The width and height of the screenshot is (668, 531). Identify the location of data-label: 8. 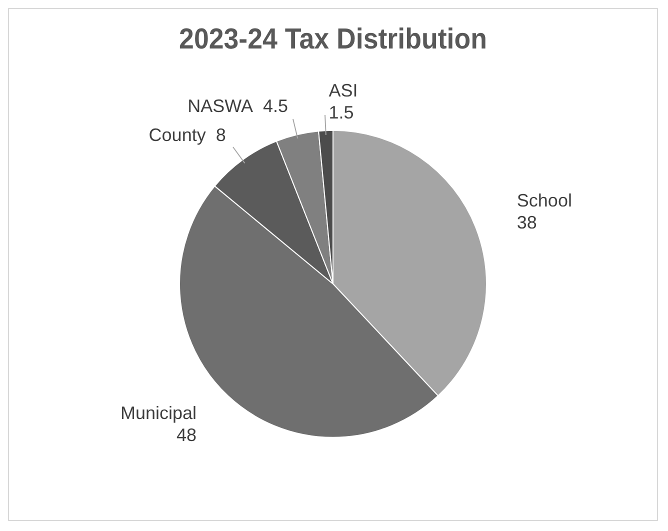
(221, 134).